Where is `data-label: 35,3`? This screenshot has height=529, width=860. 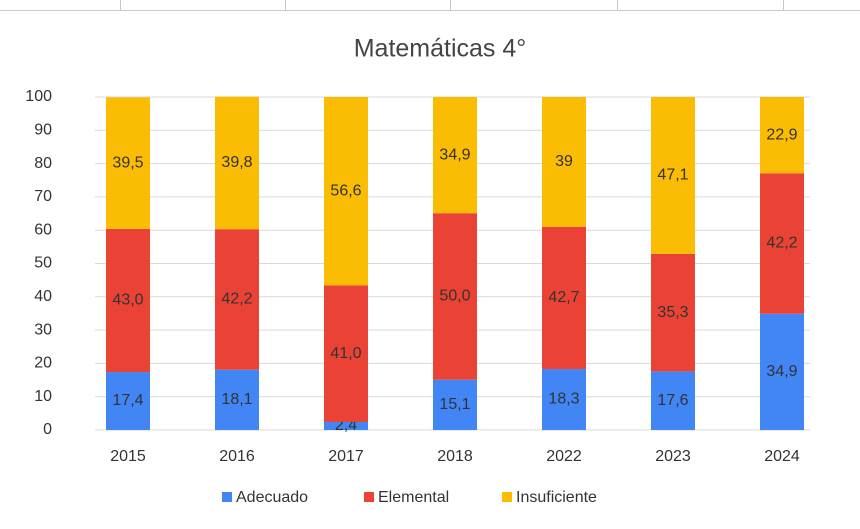 data-label: 35,3 is located at coordinates (672, 312).